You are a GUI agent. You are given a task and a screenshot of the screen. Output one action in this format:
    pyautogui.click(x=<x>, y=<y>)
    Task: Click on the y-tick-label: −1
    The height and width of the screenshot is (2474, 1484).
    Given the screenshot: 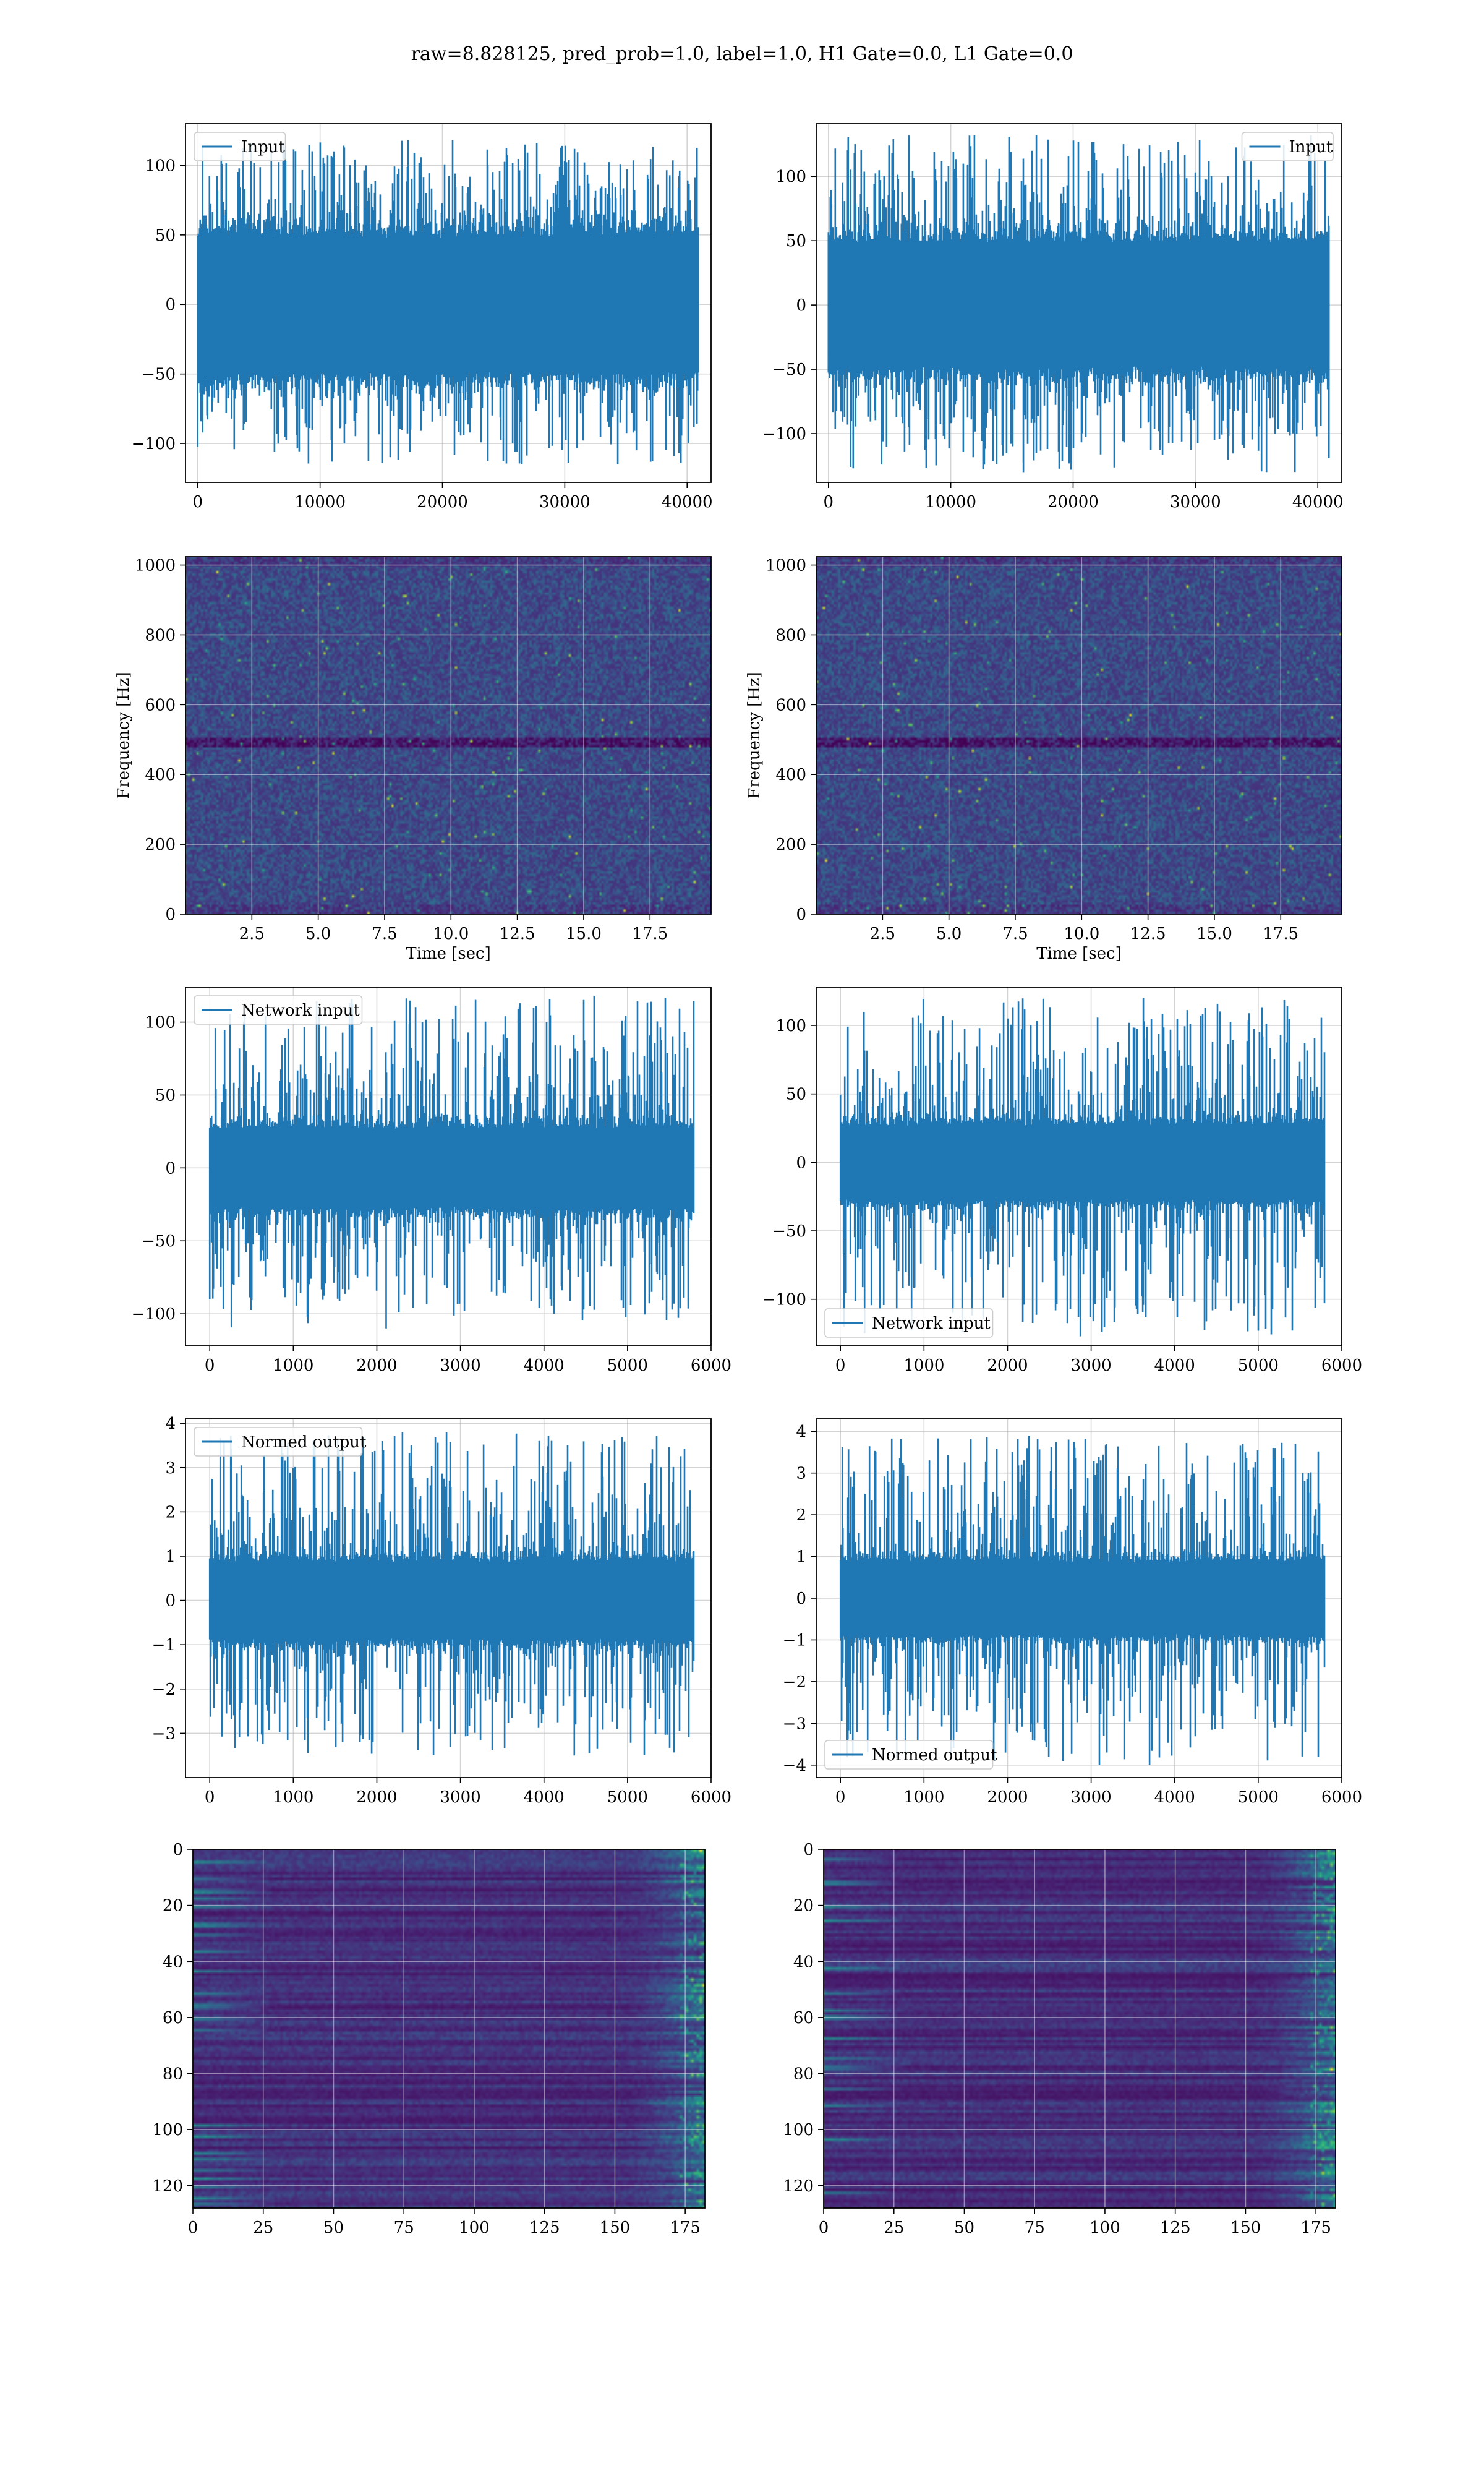 What is the action you would take?
    pyautogui.click(x=794, y=1640)
    